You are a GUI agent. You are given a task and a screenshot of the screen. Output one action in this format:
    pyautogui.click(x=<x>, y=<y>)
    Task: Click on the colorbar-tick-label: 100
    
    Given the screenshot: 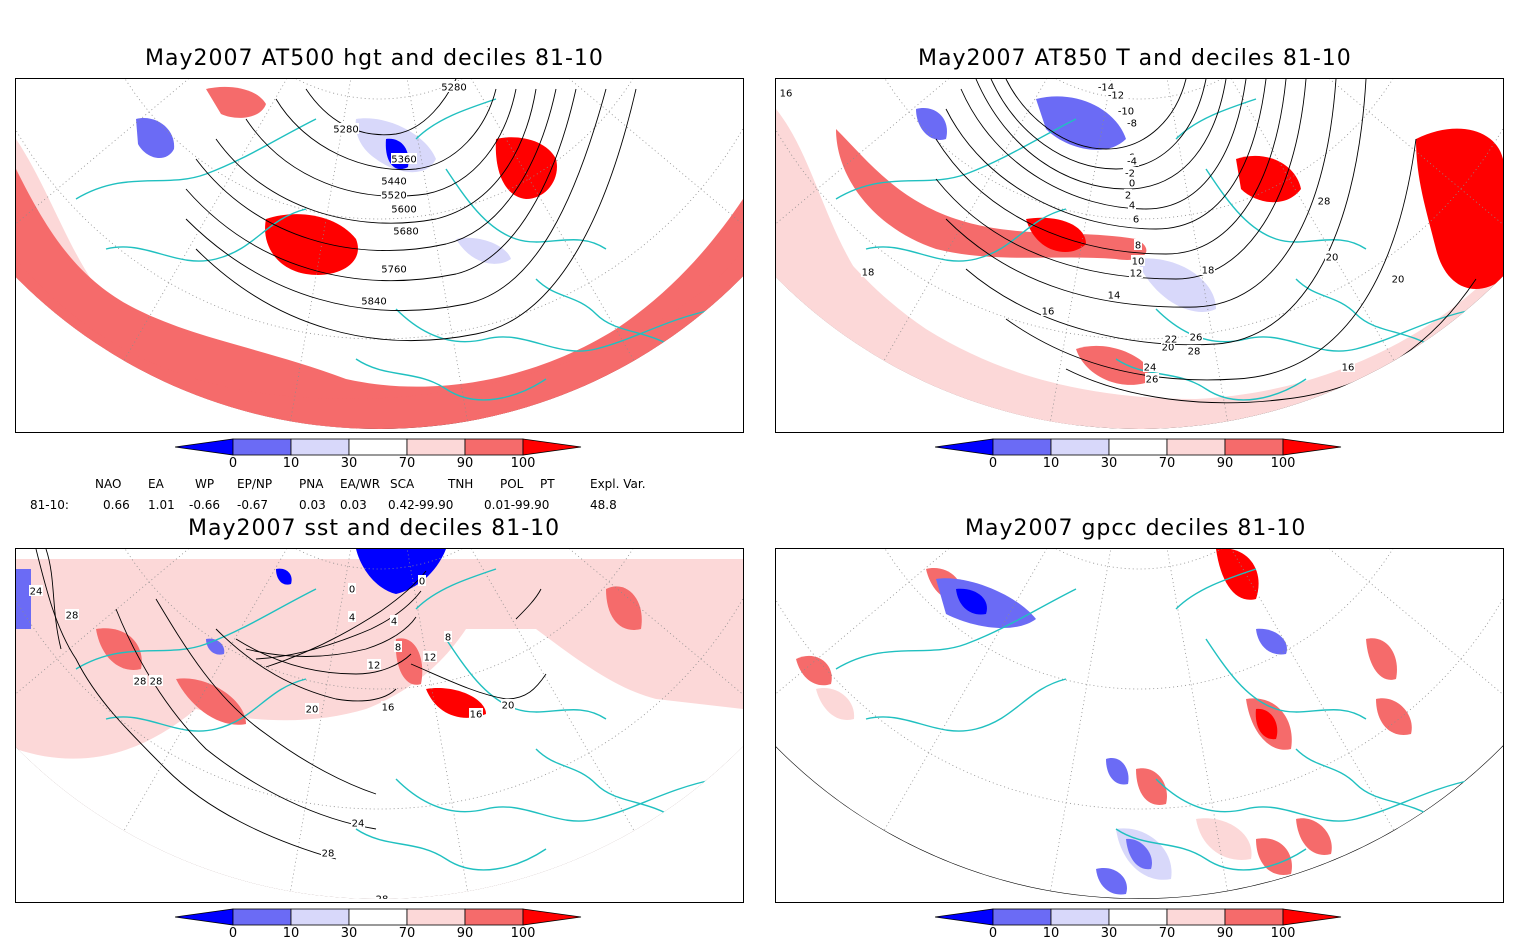 What is the action you would take?
    pyautogui.click(x=1283, y=463)
    